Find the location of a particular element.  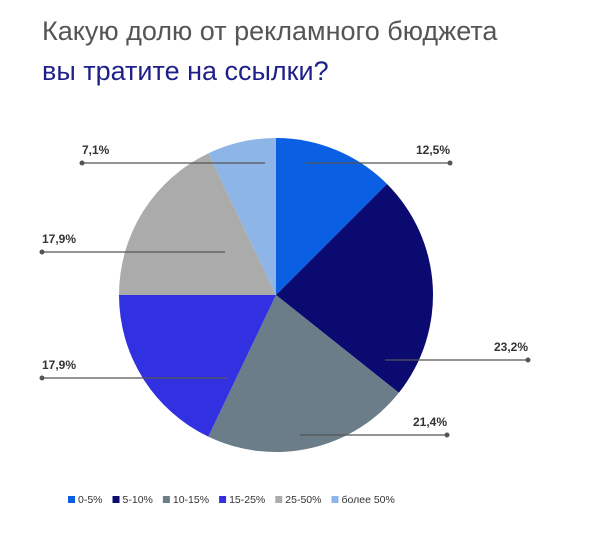

legend-label: 5-10% is located at coordinates (138, 500).